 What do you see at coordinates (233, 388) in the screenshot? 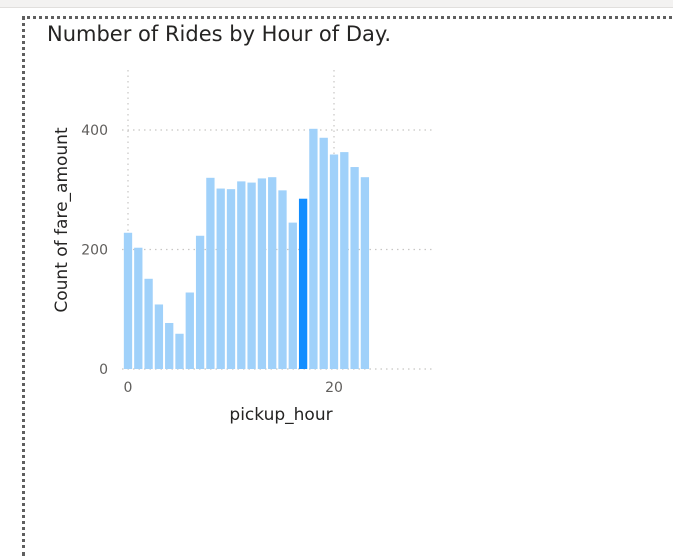
I see `x-tick-labels: 0 20` at bounding box center [233, 388].